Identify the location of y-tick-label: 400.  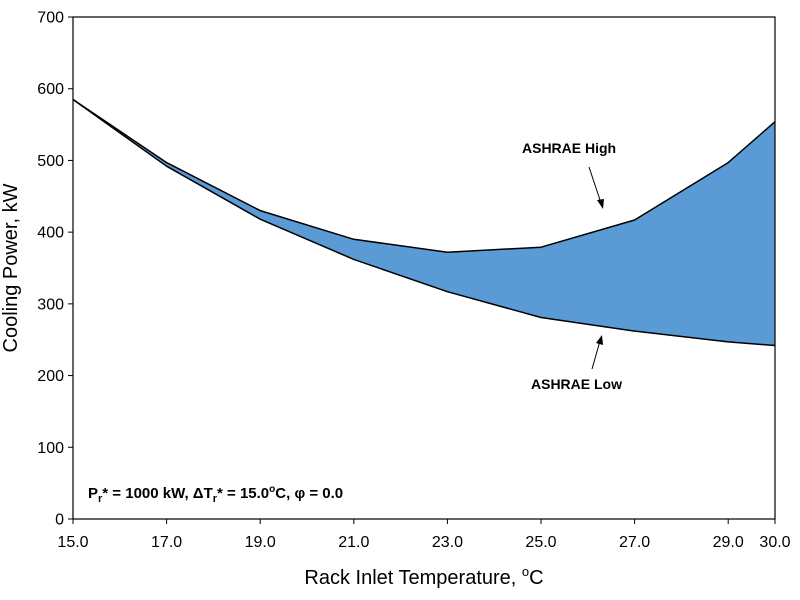
(50, 233).